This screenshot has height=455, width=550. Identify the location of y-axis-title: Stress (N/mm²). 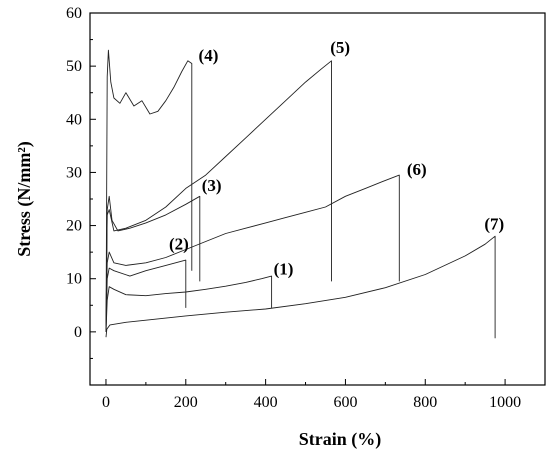
(24, 199).